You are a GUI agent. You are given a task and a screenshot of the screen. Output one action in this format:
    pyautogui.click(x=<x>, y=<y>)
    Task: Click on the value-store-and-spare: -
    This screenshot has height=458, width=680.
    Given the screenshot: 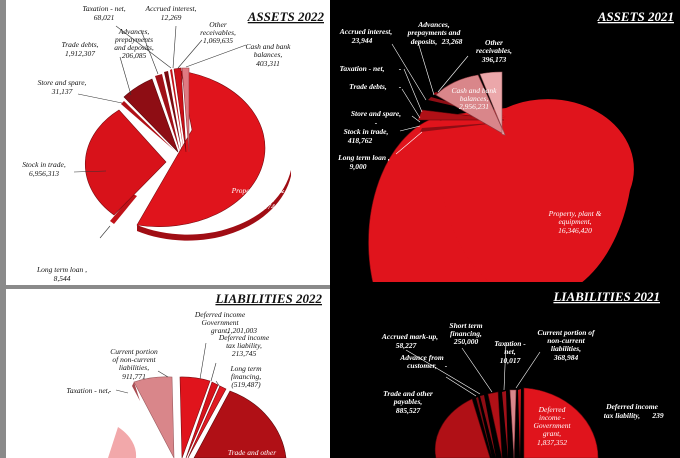 What is the action you would take?
    pyautogui.click(x=376, y=122)
    